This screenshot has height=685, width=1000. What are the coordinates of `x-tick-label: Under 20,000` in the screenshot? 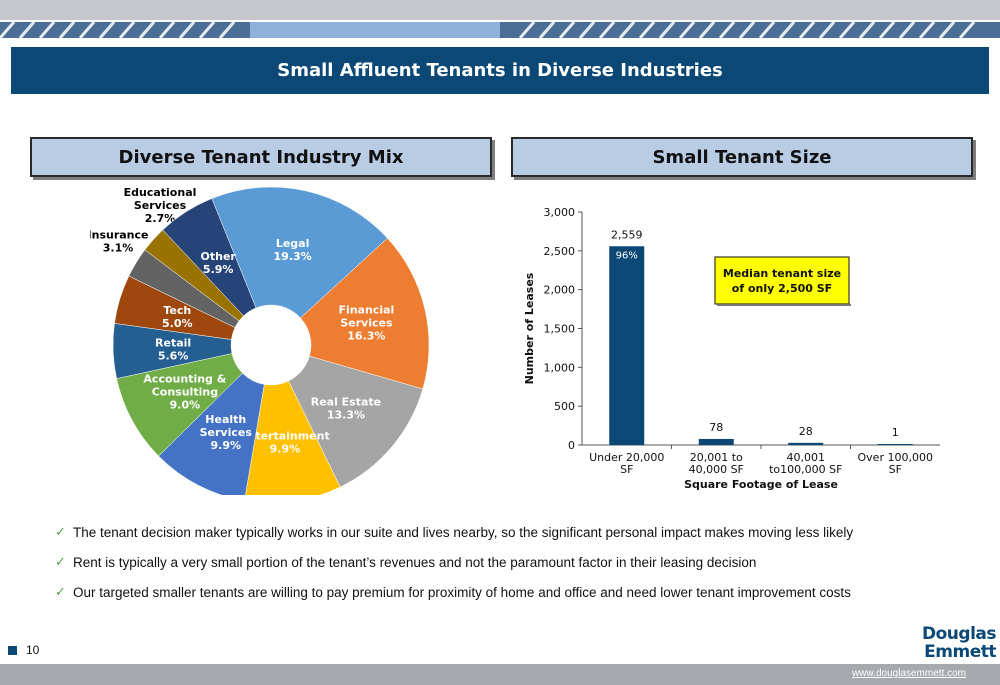 It's located at (626, 457).